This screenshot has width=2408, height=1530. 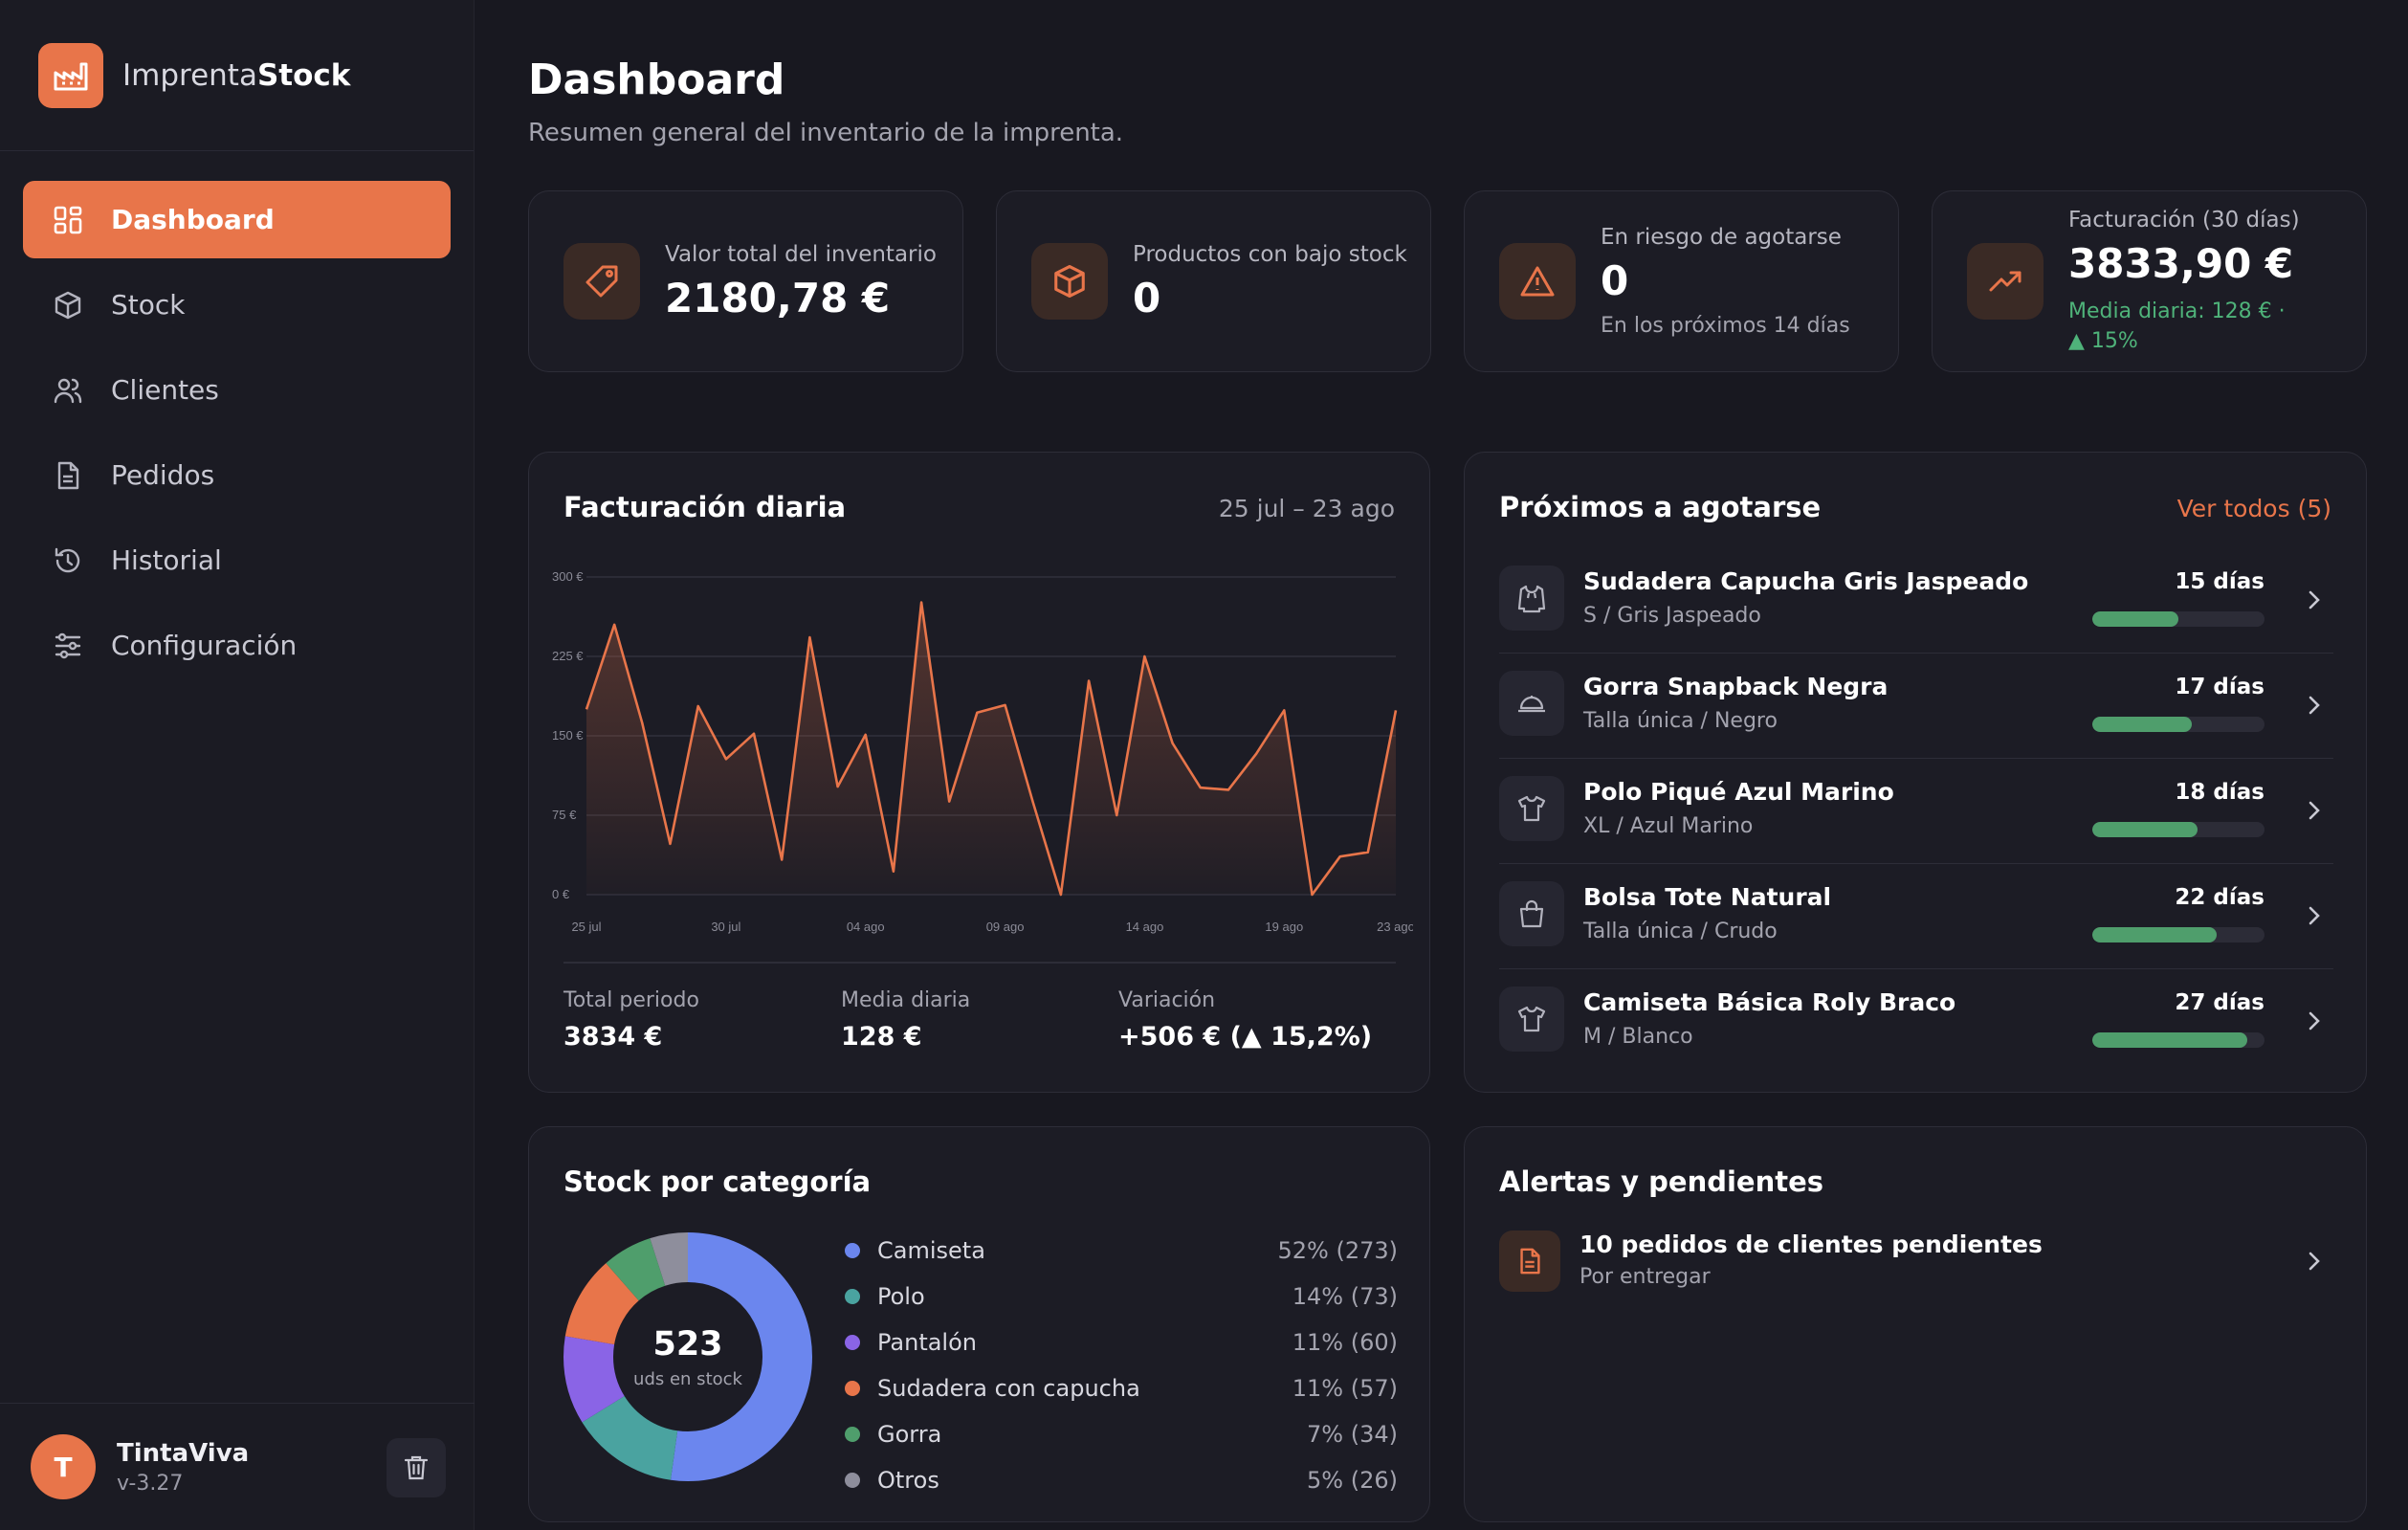 What do you see at coordinates (68, 220) in the screenshot?
I see `dashboard-icon` at bounding box center [68, 220].